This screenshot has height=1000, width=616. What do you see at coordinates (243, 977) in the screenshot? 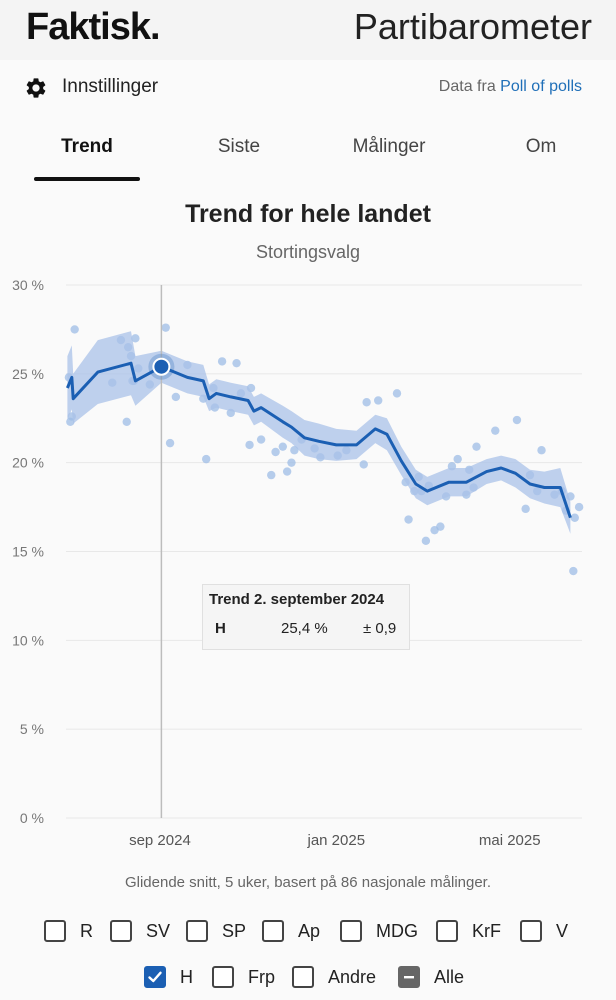
I see `party-checkbox-frp: Frp` at bounding box center [243, 977].